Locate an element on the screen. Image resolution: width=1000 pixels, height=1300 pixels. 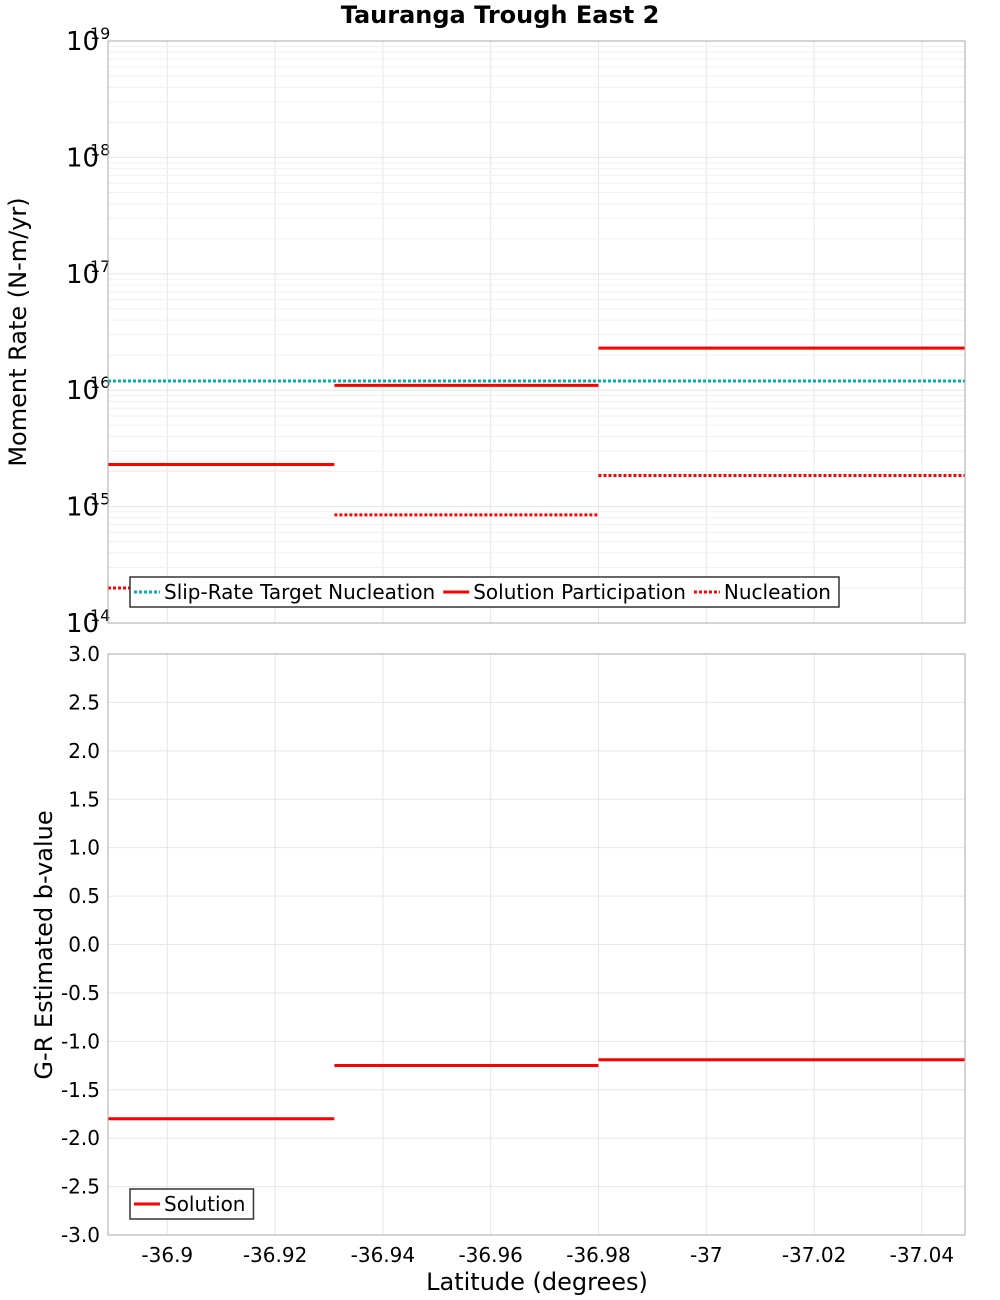
x-tick-label: -36.9 is located at coordinates (167, 1255).